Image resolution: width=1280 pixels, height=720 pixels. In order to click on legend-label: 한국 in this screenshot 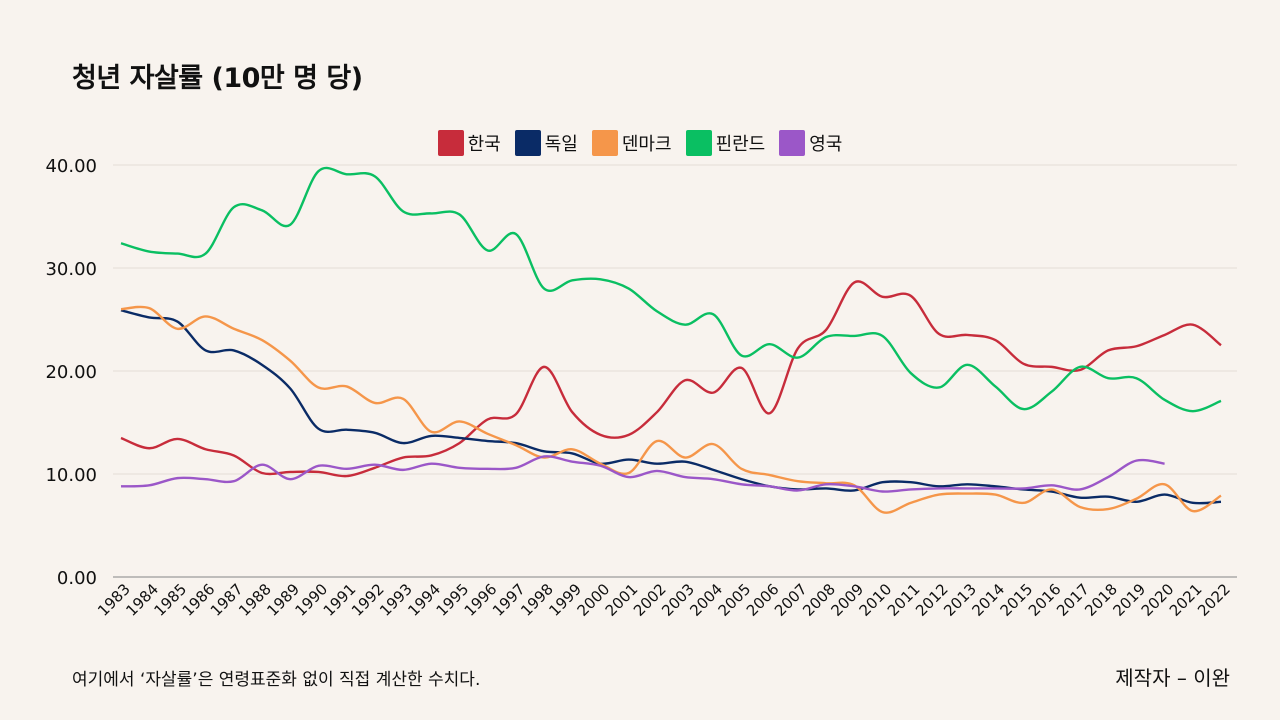, I will do `click(484, 144)`.